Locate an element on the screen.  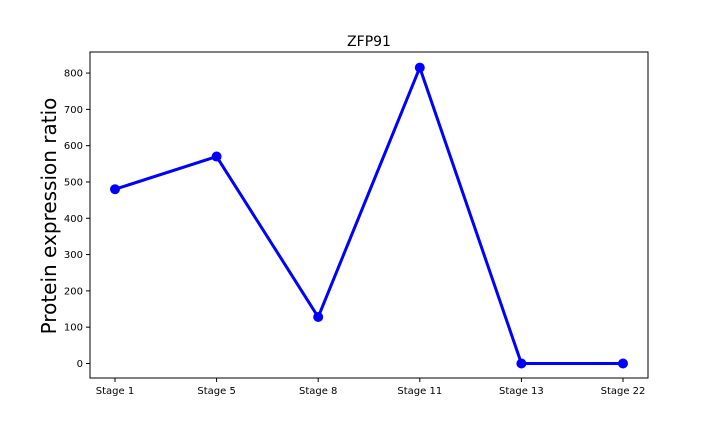
x-tick-label: Stage 22 is located at coordinates (623, 391).